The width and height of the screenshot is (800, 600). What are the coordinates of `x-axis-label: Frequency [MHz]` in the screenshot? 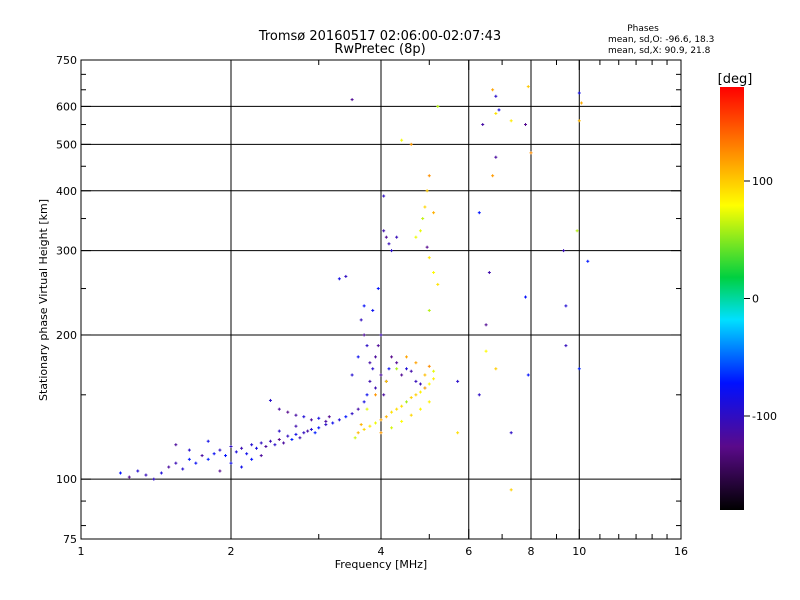 It's located at (381, 564).